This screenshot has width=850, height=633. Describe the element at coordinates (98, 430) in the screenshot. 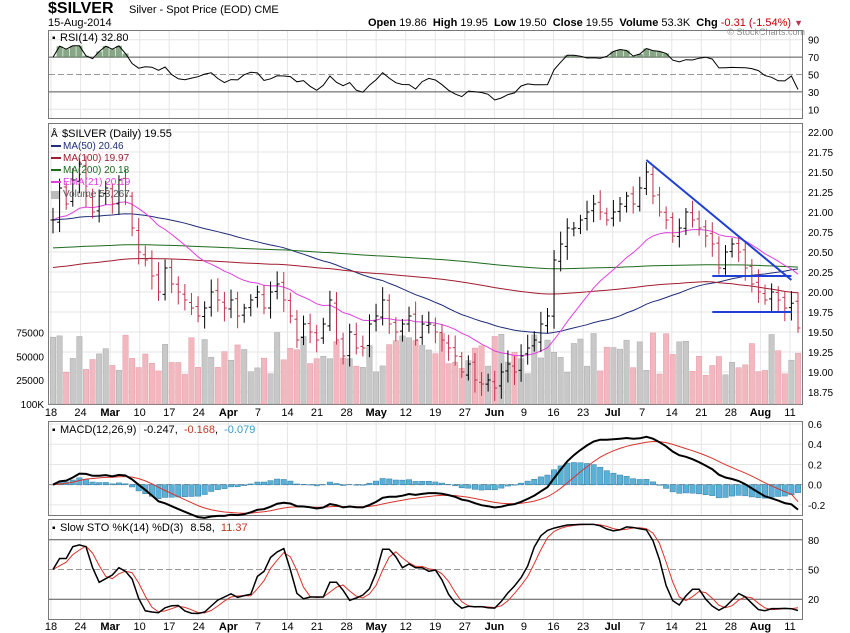

I see `macd-legend-name: MACD(12,26,9)` at that location.